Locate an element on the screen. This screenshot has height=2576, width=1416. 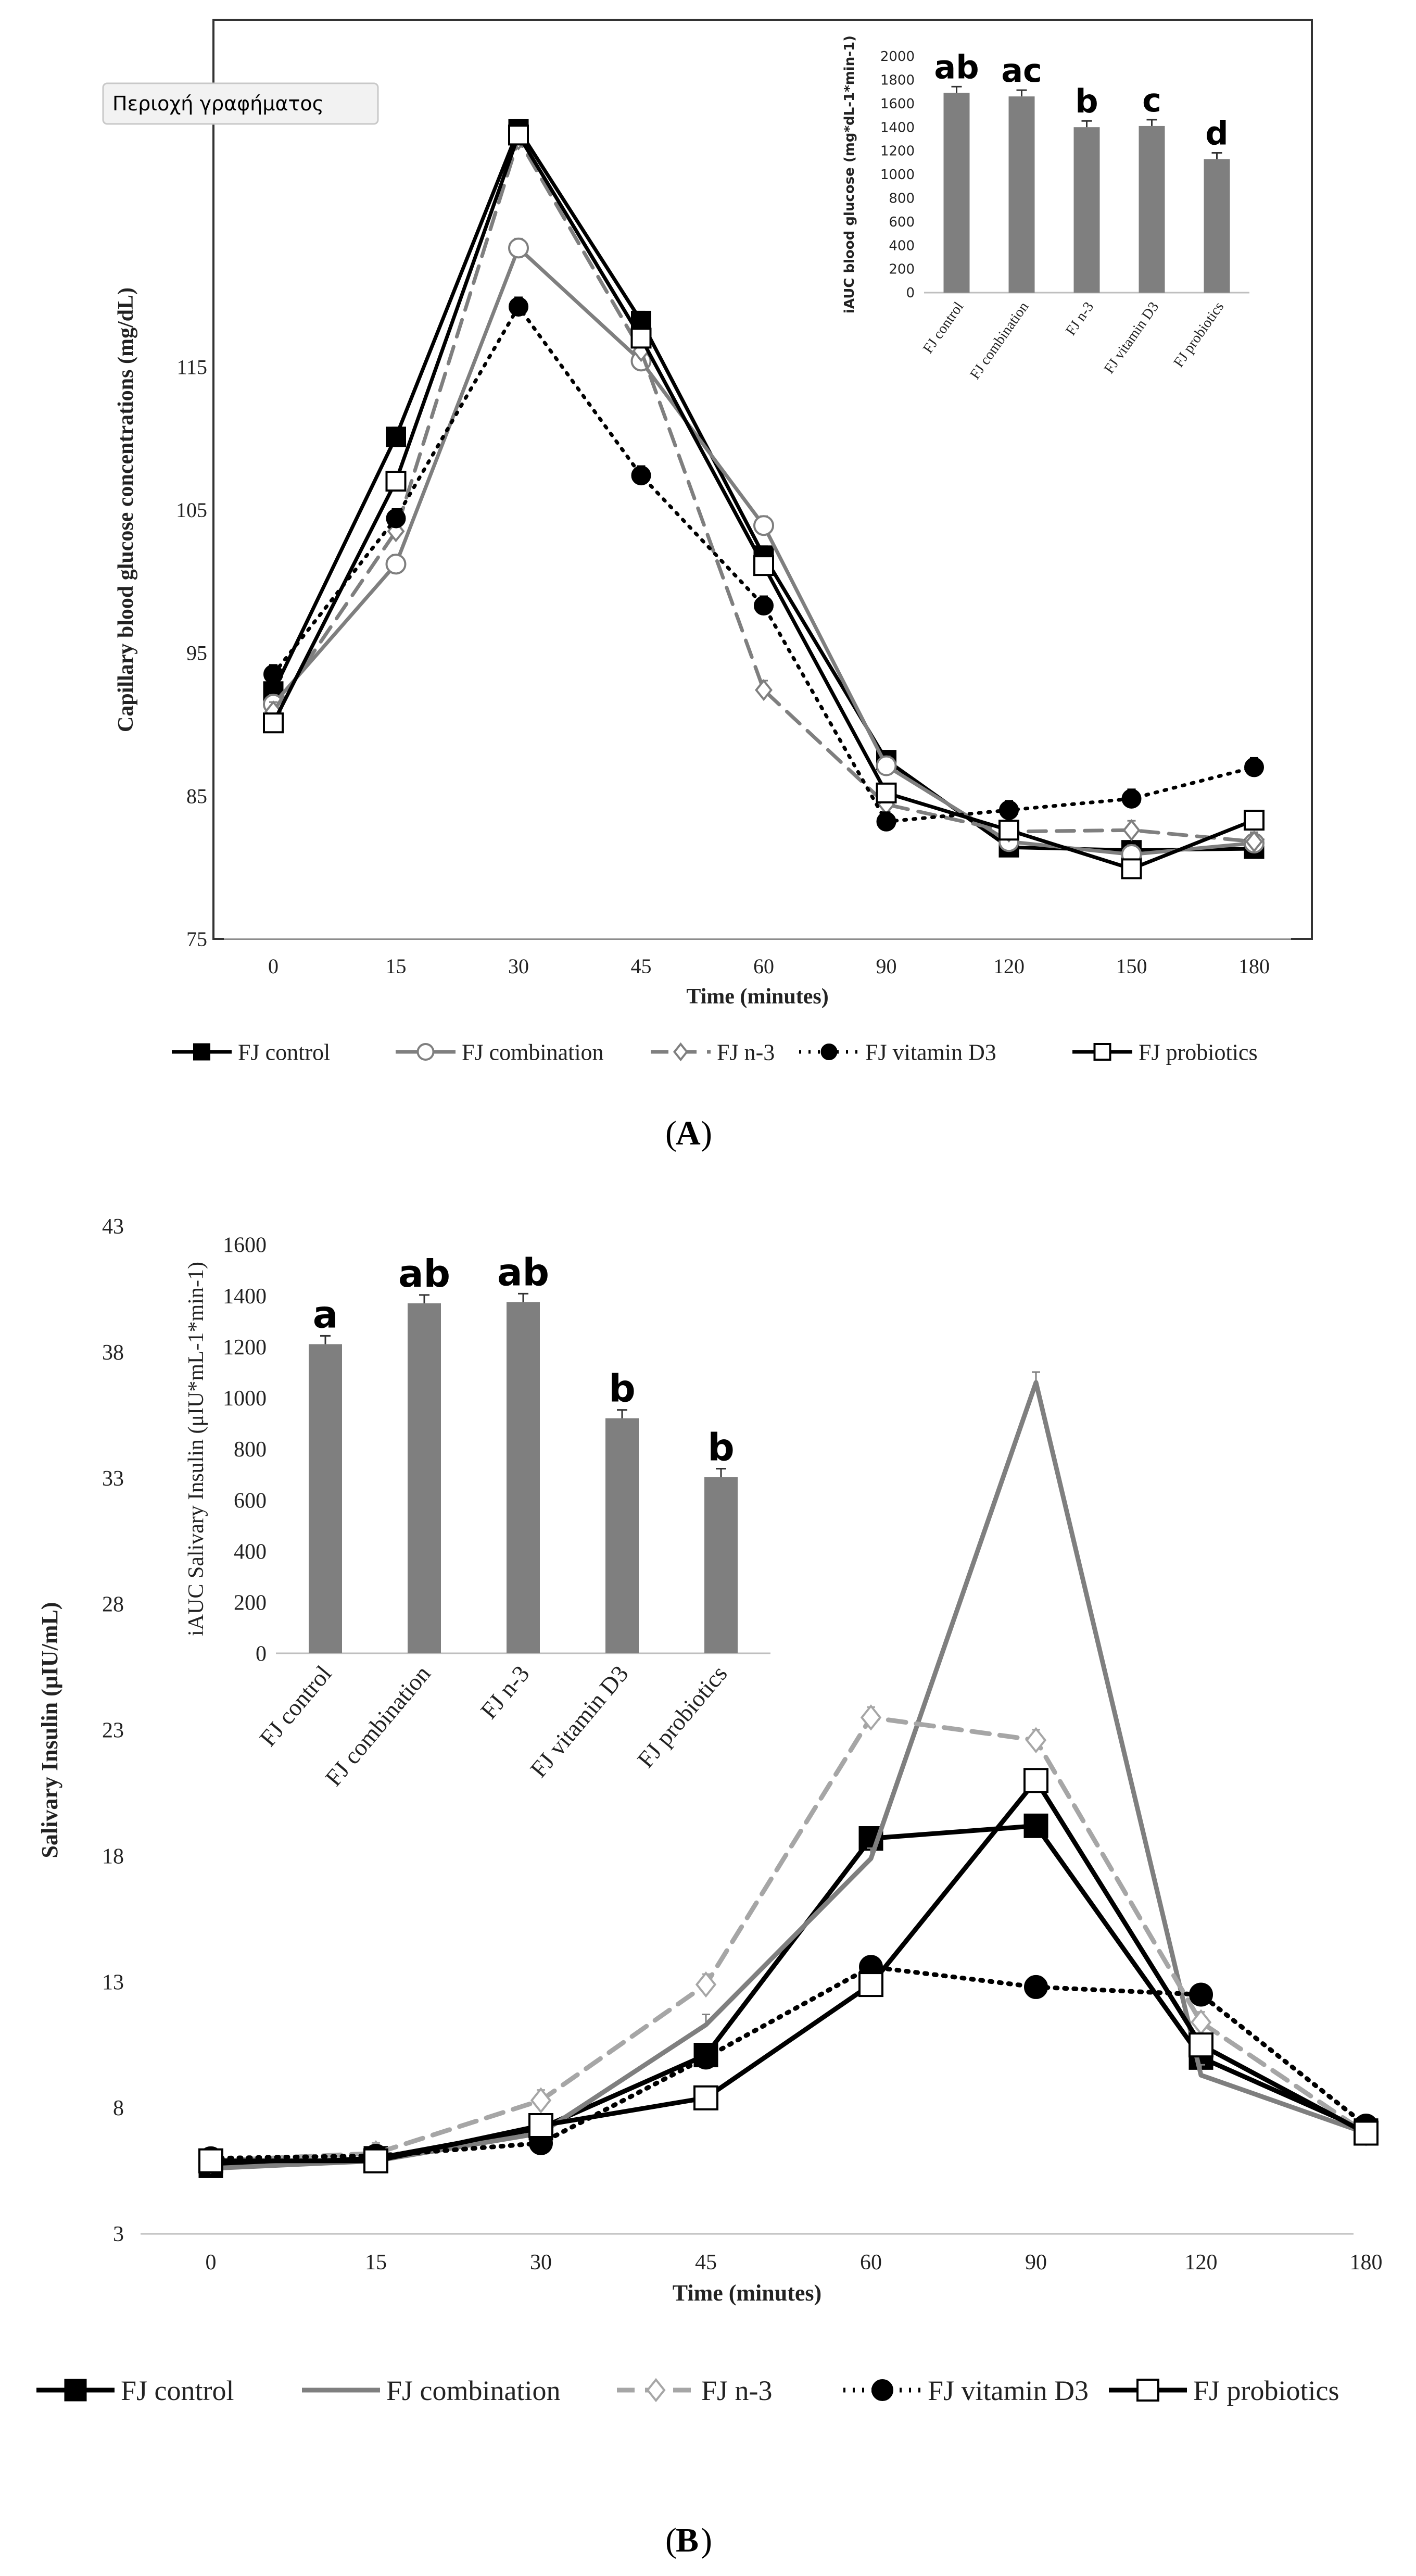
y-tick-label: 8 is located at coordinates (118, 2108).